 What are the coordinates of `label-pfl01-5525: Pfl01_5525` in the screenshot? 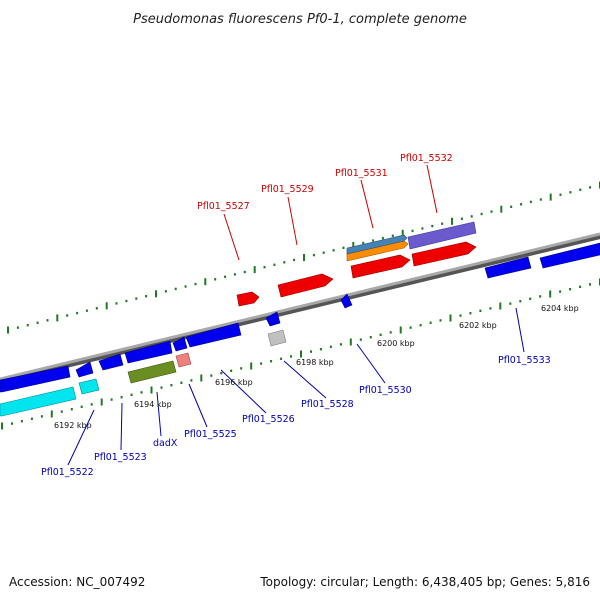 It's located at (210, 434).